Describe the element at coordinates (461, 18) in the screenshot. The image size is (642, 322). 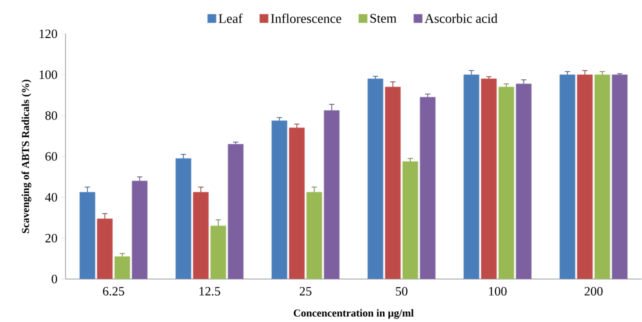
I see `legend-label: Ascorbic acid` at that location.